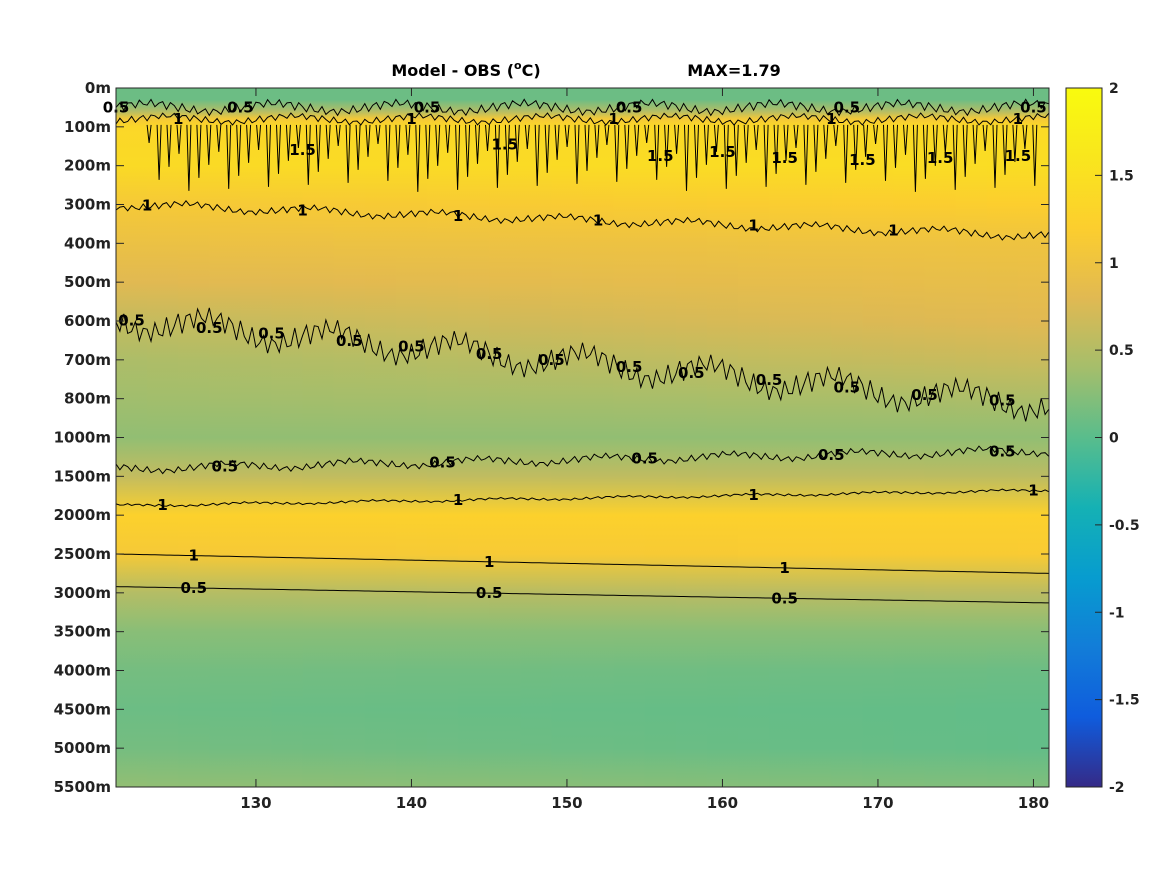  Describe the element at coordinates (82, 438) in the screenshot. I see `y-tick-label: 1000m` at that location.